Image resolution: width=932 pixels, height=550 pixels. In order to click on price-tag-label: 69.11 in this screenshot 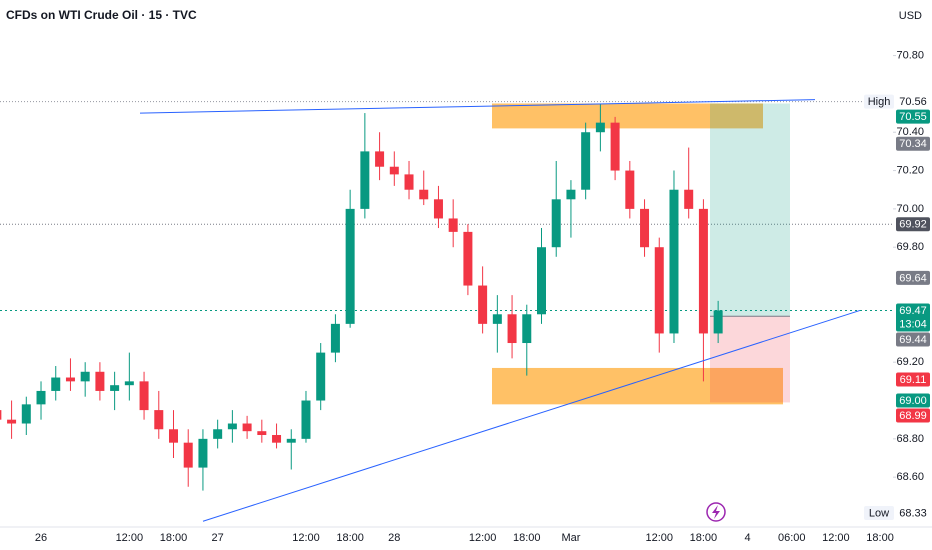, I will do `click(913, 380)`.